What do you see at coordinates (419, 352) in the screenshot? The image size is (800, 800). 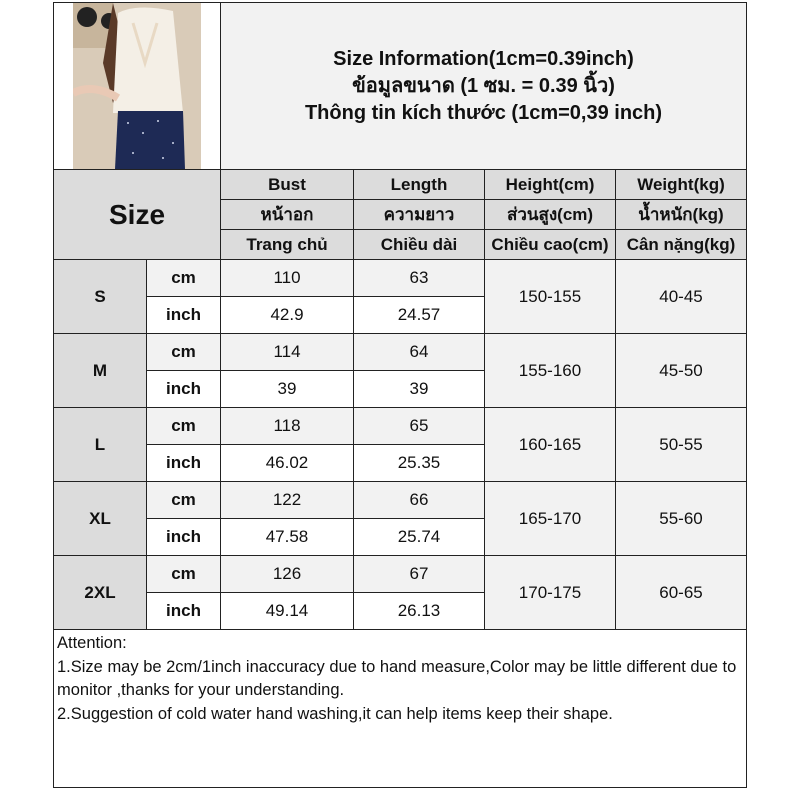 I see `length-cm: 64` at bounding box center [419, 352].